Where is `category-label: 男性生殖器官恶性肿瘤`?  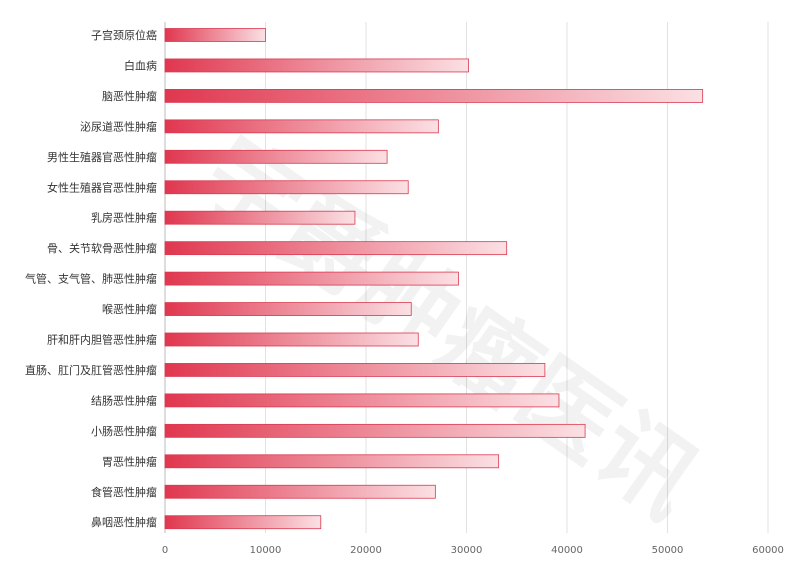 category-label: 男性生殖器官恶性肿瘤 is located at coordinates (102, 157).